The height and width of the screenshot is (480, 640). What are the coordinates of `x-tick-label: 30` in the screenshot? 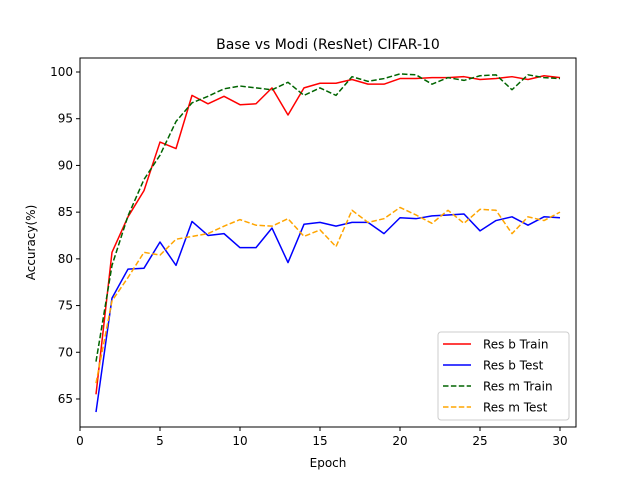 It's located at (559, 441).